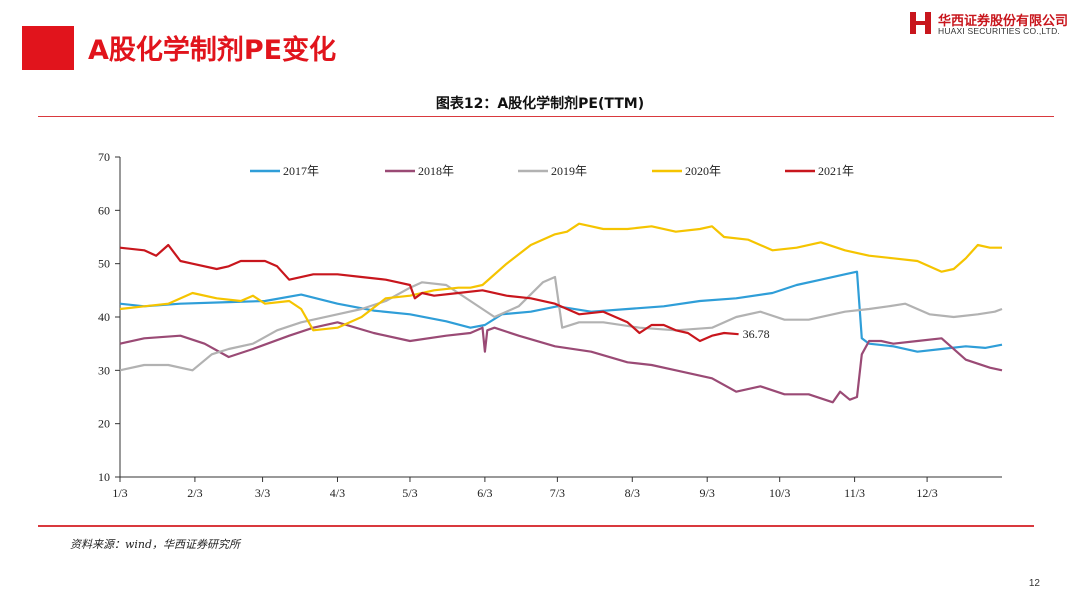 The image size is (1080, 605). What do you see at coordinates (707, 493) in the screenshot?
I see `x-tick-label: 9/3` at bounding box center [707, 493].